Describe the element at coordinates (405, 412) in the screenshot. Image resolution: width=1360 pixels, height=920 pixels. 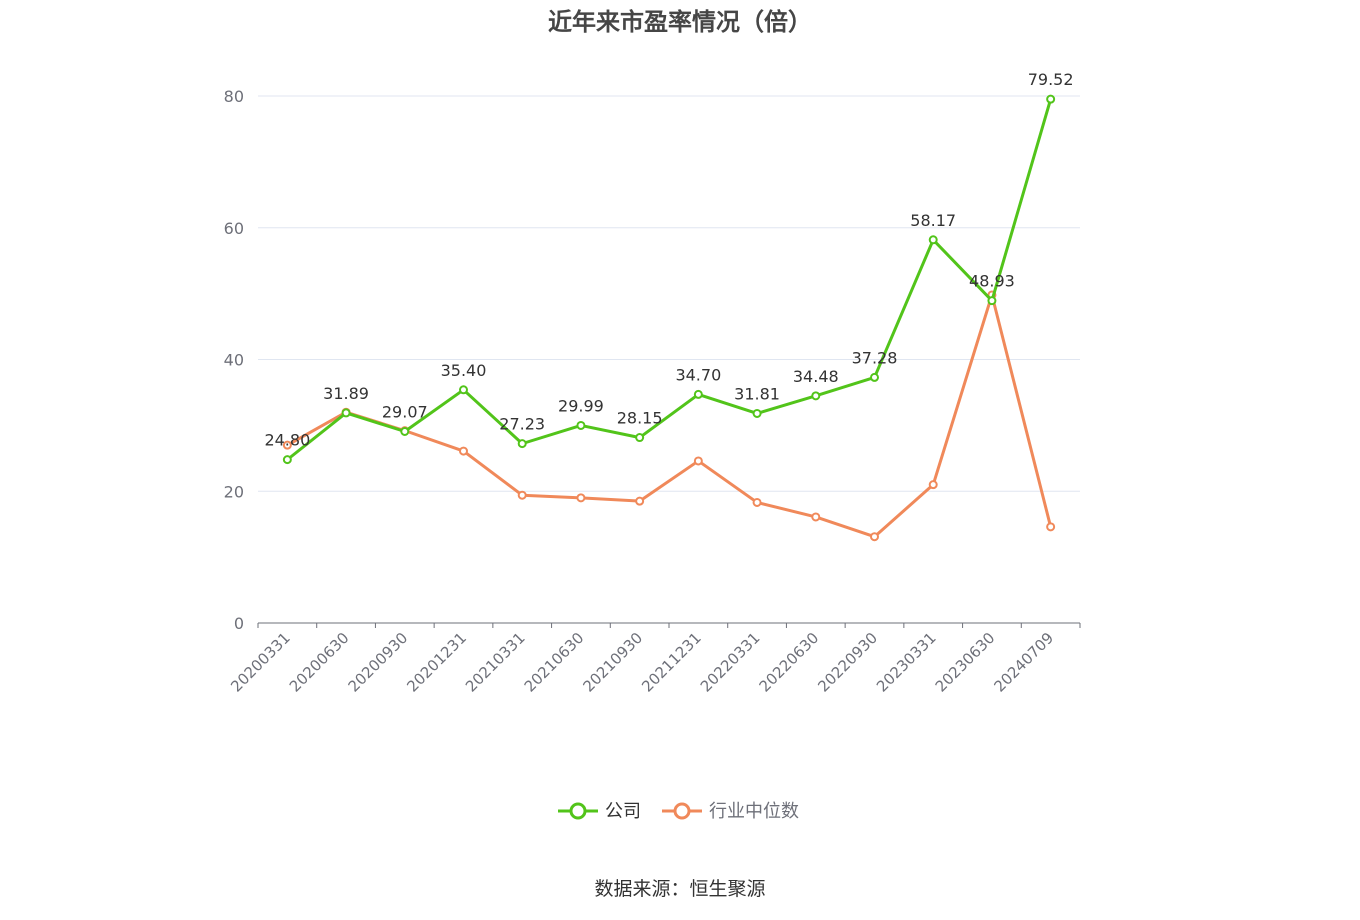
I see `data-label: 29.07` at that location.